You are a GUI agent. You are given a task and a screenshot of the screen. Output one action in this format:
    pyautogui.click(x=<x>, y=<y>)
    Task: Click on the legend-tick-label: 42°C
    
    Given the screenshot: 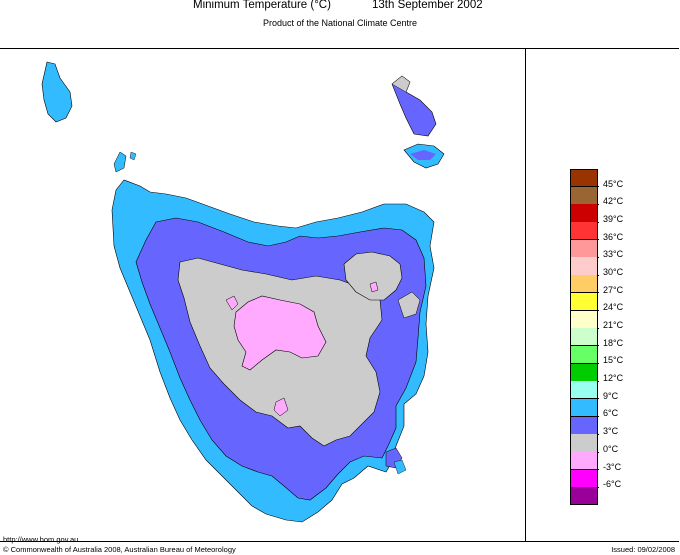 What is the action you would take?
    pyautogui.click(x=613, y=201)
    